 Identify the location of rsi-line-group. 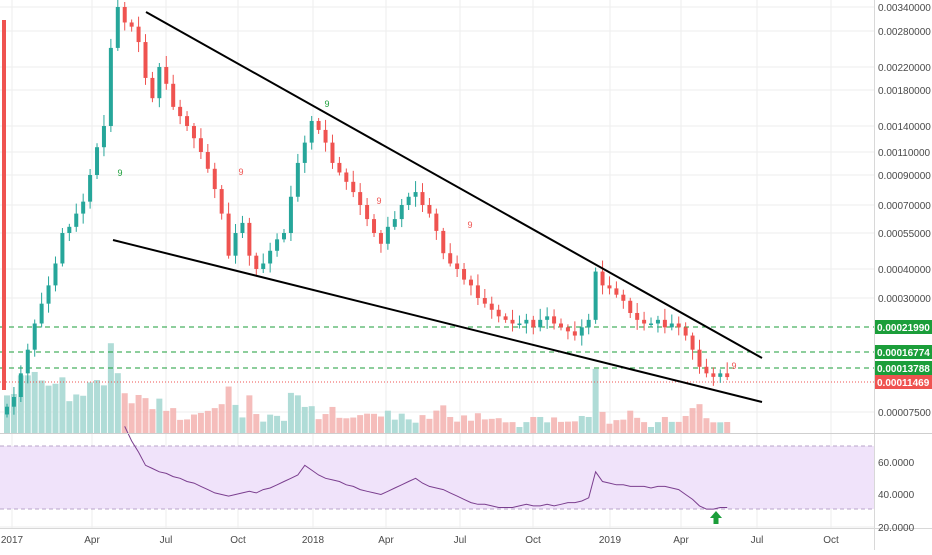
(426, 475).